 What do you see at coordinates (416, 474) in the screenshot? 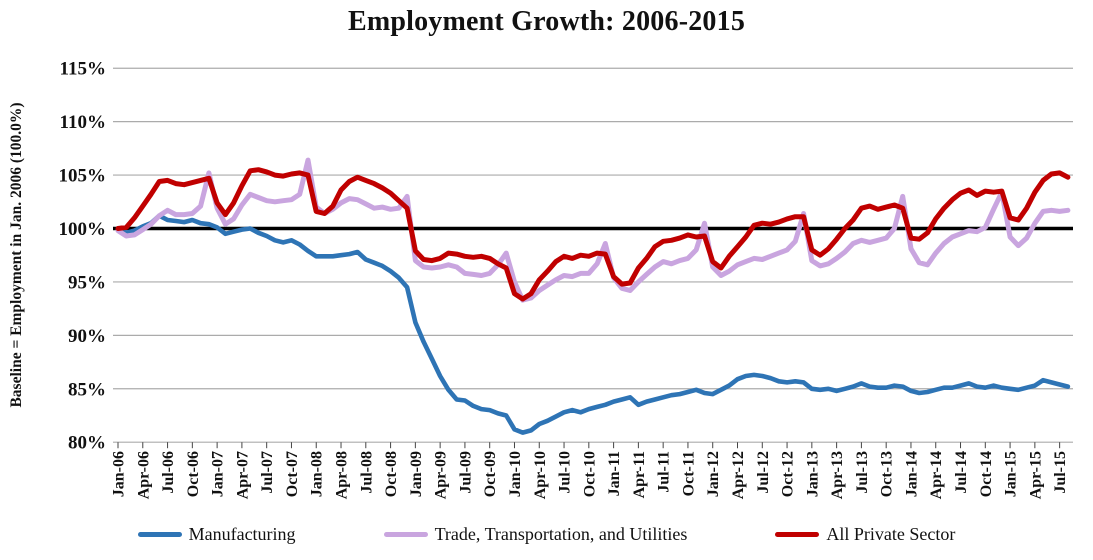
I see `svg-text: Jan-09` at bounding box center [416, 474].